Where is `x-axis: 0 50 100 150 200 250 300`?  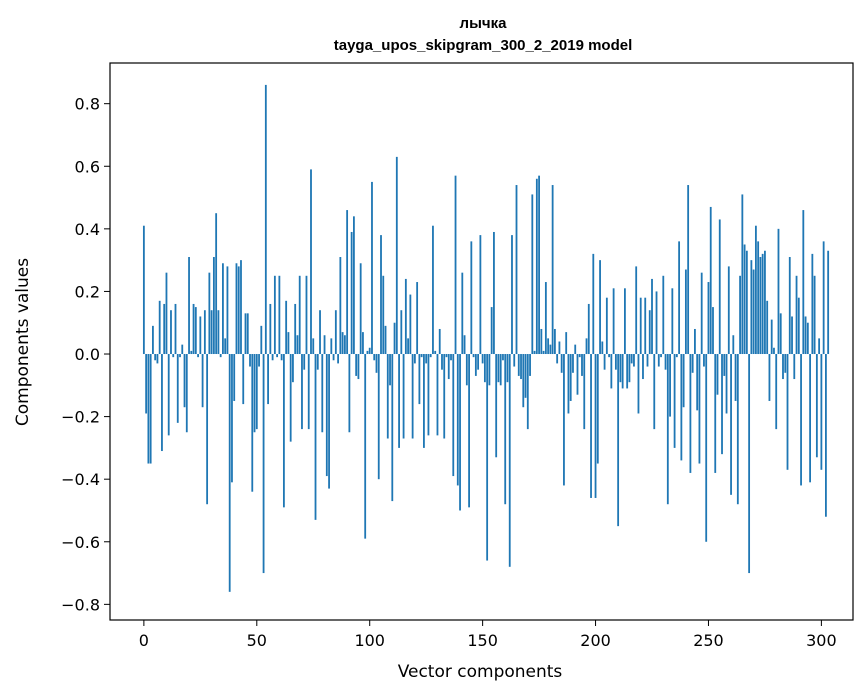
x-axis: 0 50 100 150 200 250 300 is located at coordinates (488, 635).